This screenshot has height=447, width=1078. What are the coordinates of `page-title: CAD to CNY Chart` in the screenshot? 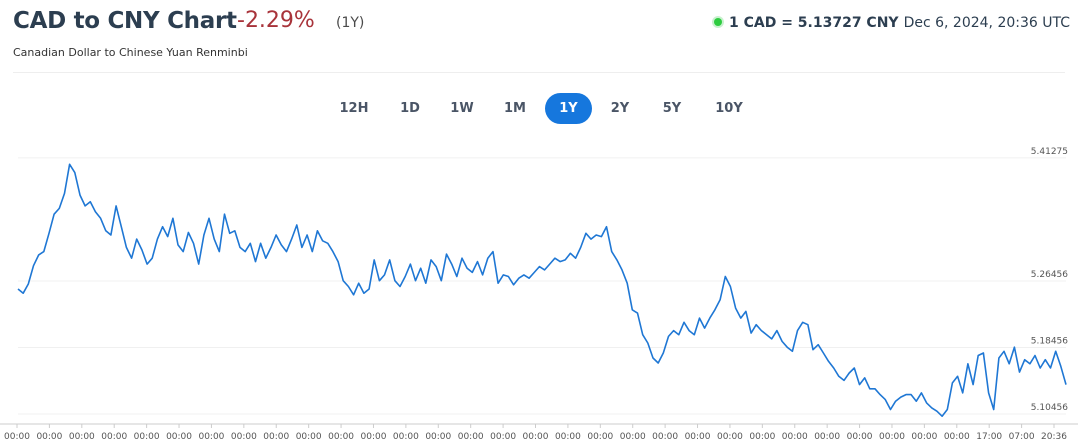 It's located at (125, 21).